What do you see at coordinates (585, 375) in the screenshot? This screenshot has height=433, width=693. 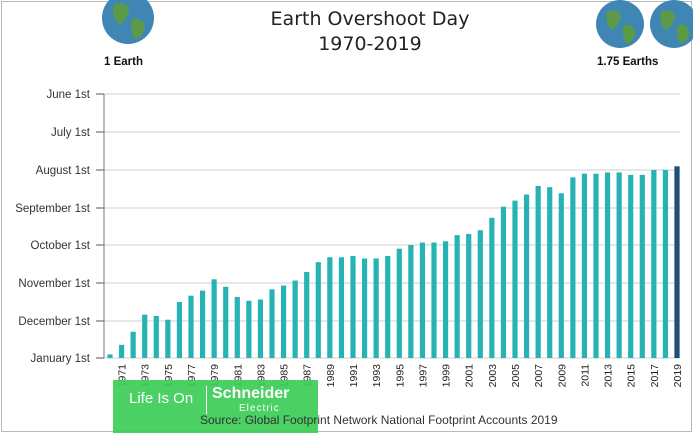 I see `x-tick-label: 2011` at bounding box center [585, 375].